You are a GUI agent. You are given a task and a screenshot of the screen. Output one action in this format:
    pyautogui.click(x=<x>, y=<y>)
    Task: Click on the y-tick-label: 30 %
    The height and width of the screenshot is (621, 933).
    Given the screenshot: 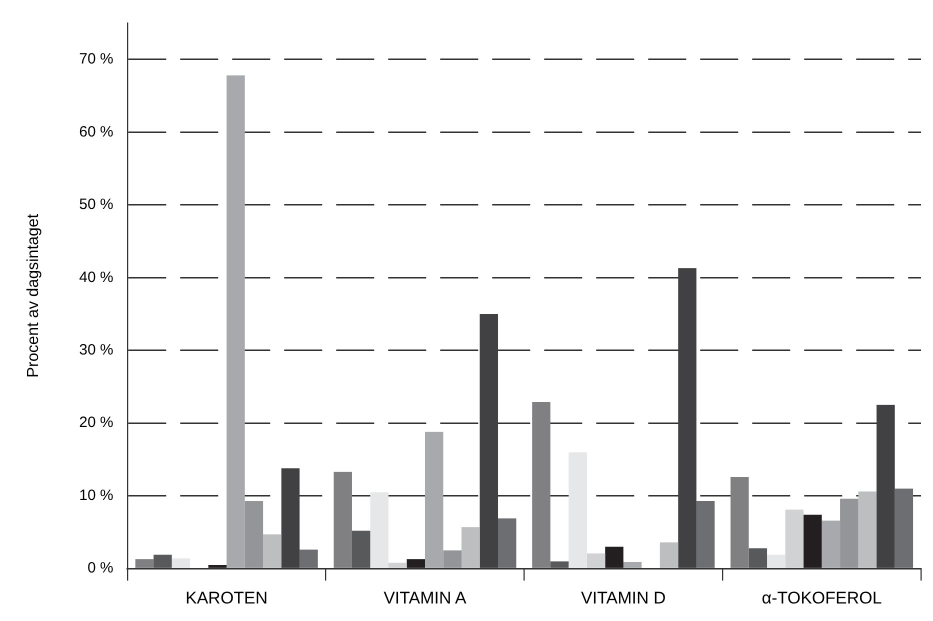 What is the action you would take?
    pyautogui.click(x=96, y=350)
    